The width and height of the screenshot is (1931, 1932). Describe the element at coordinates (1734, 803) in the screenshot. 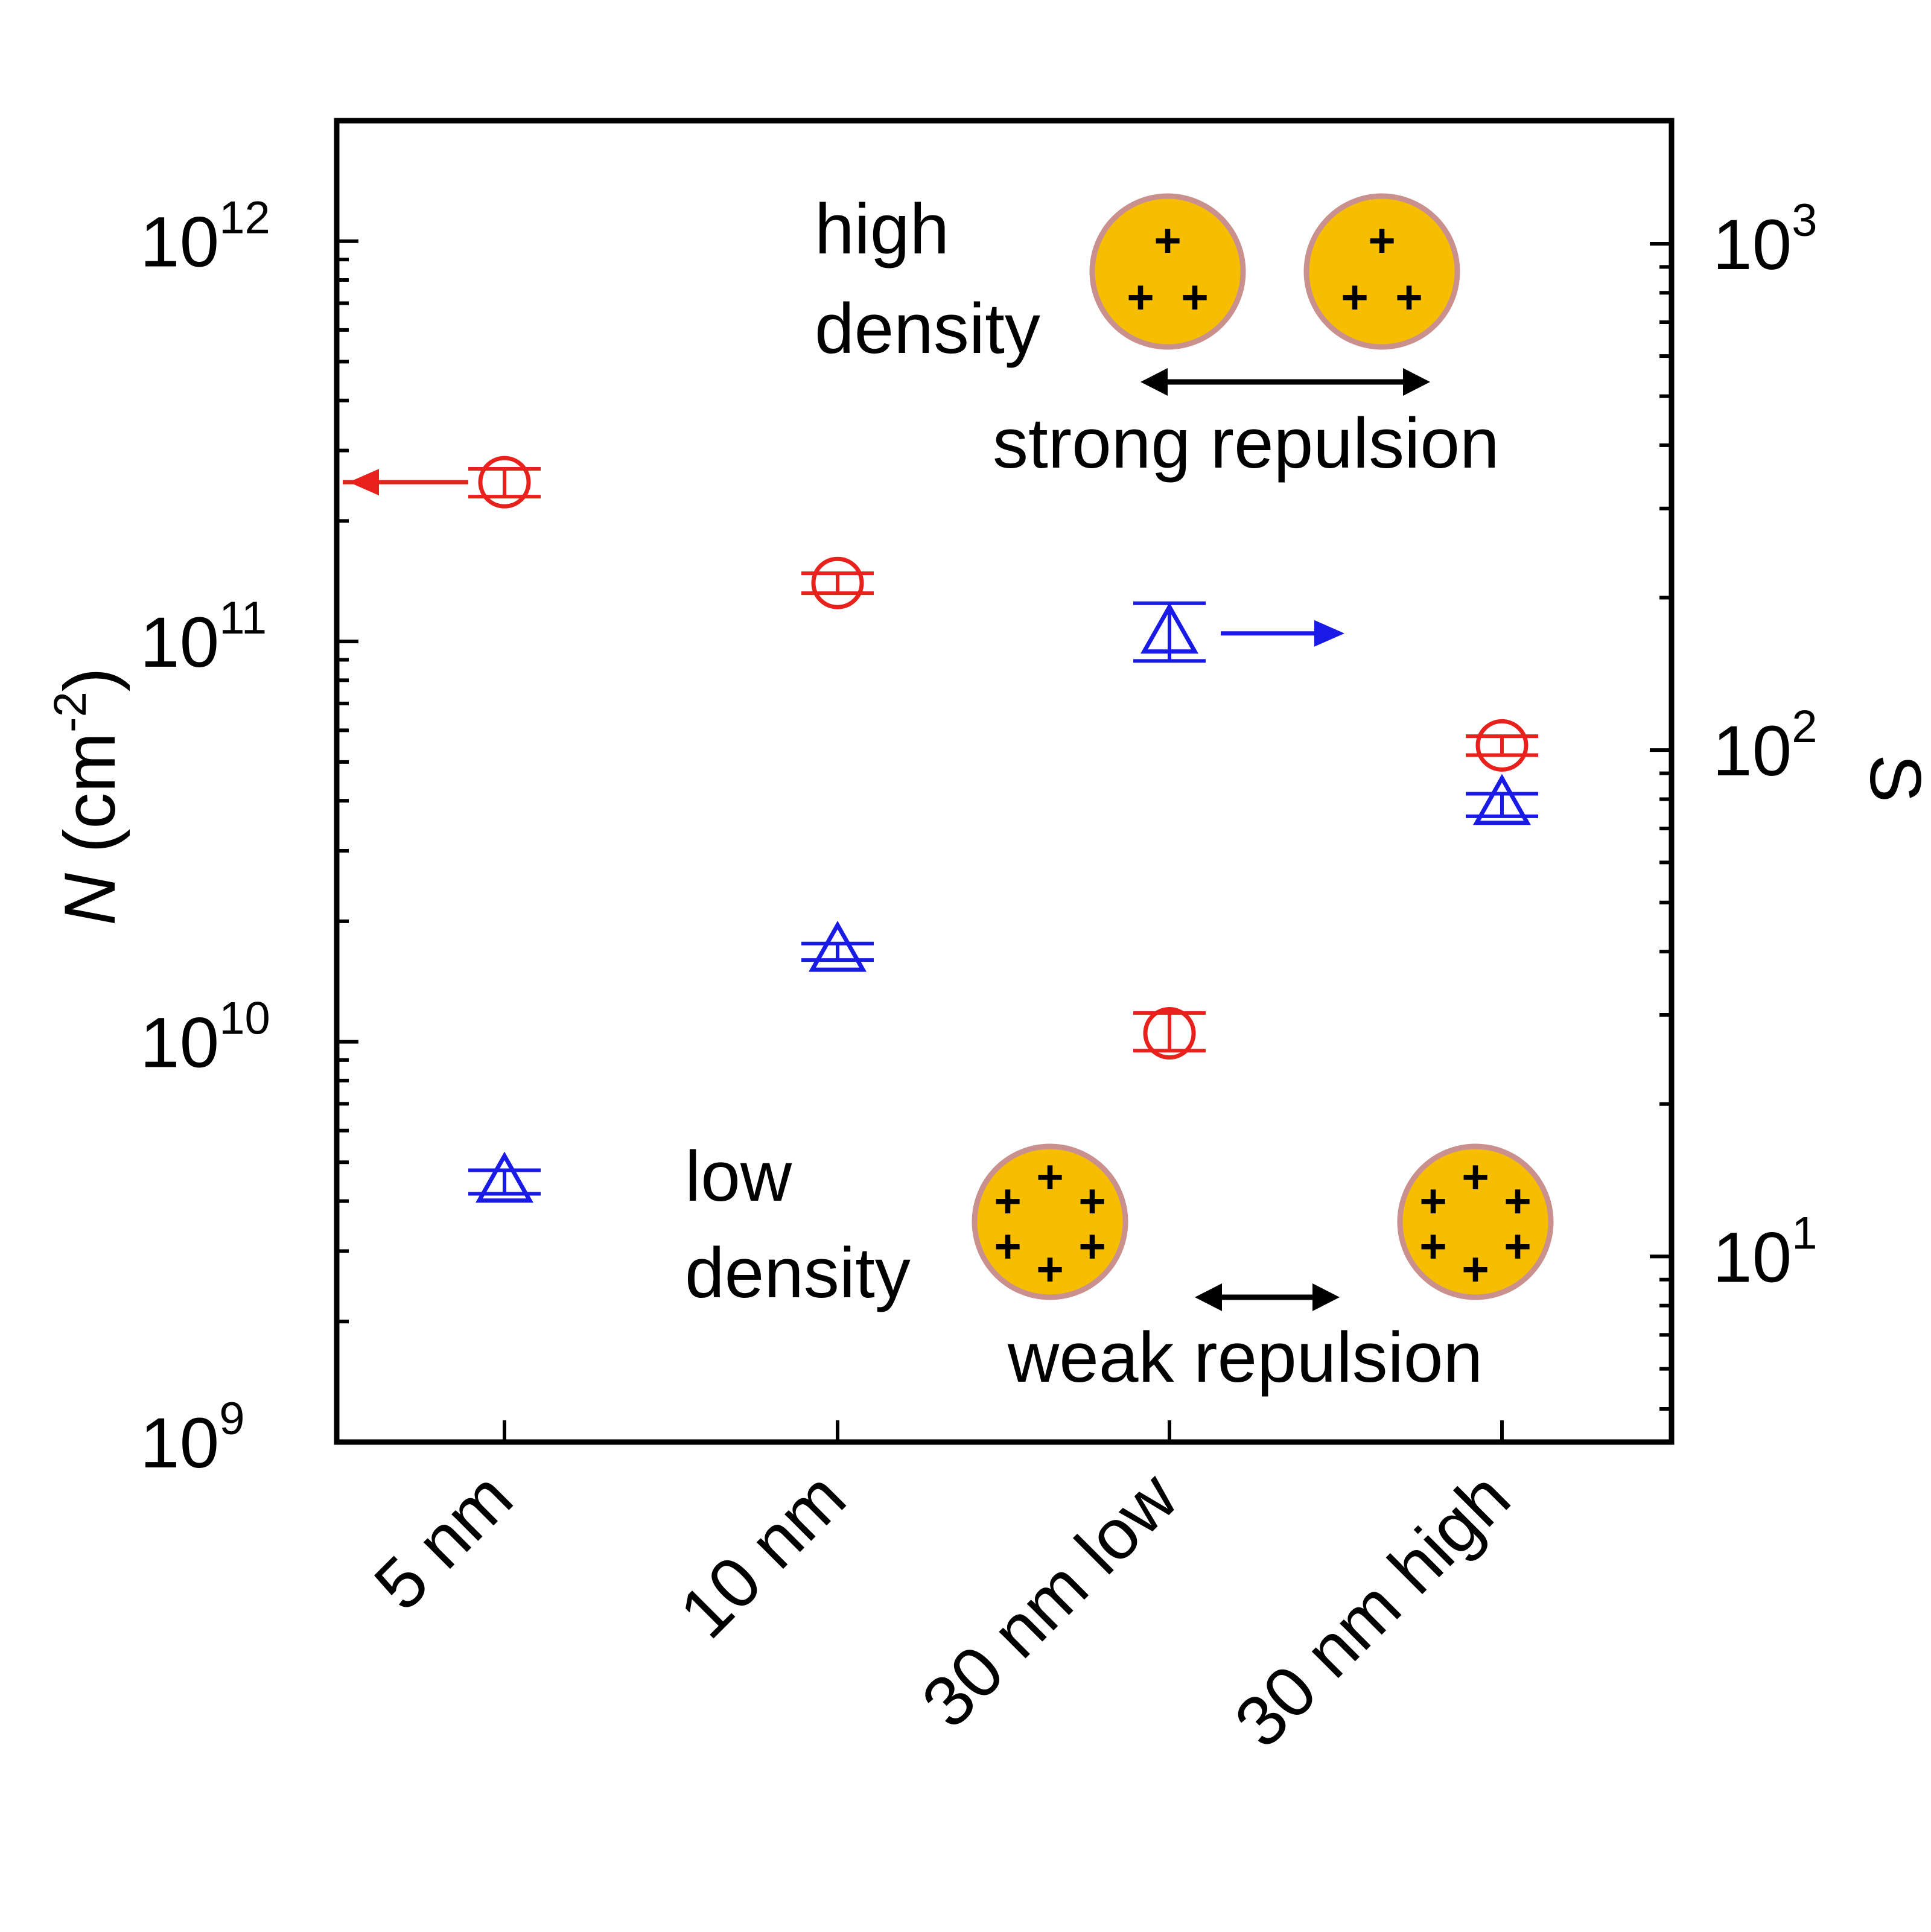

I see `right-axis: 10¹ 10² 10³` at that location.